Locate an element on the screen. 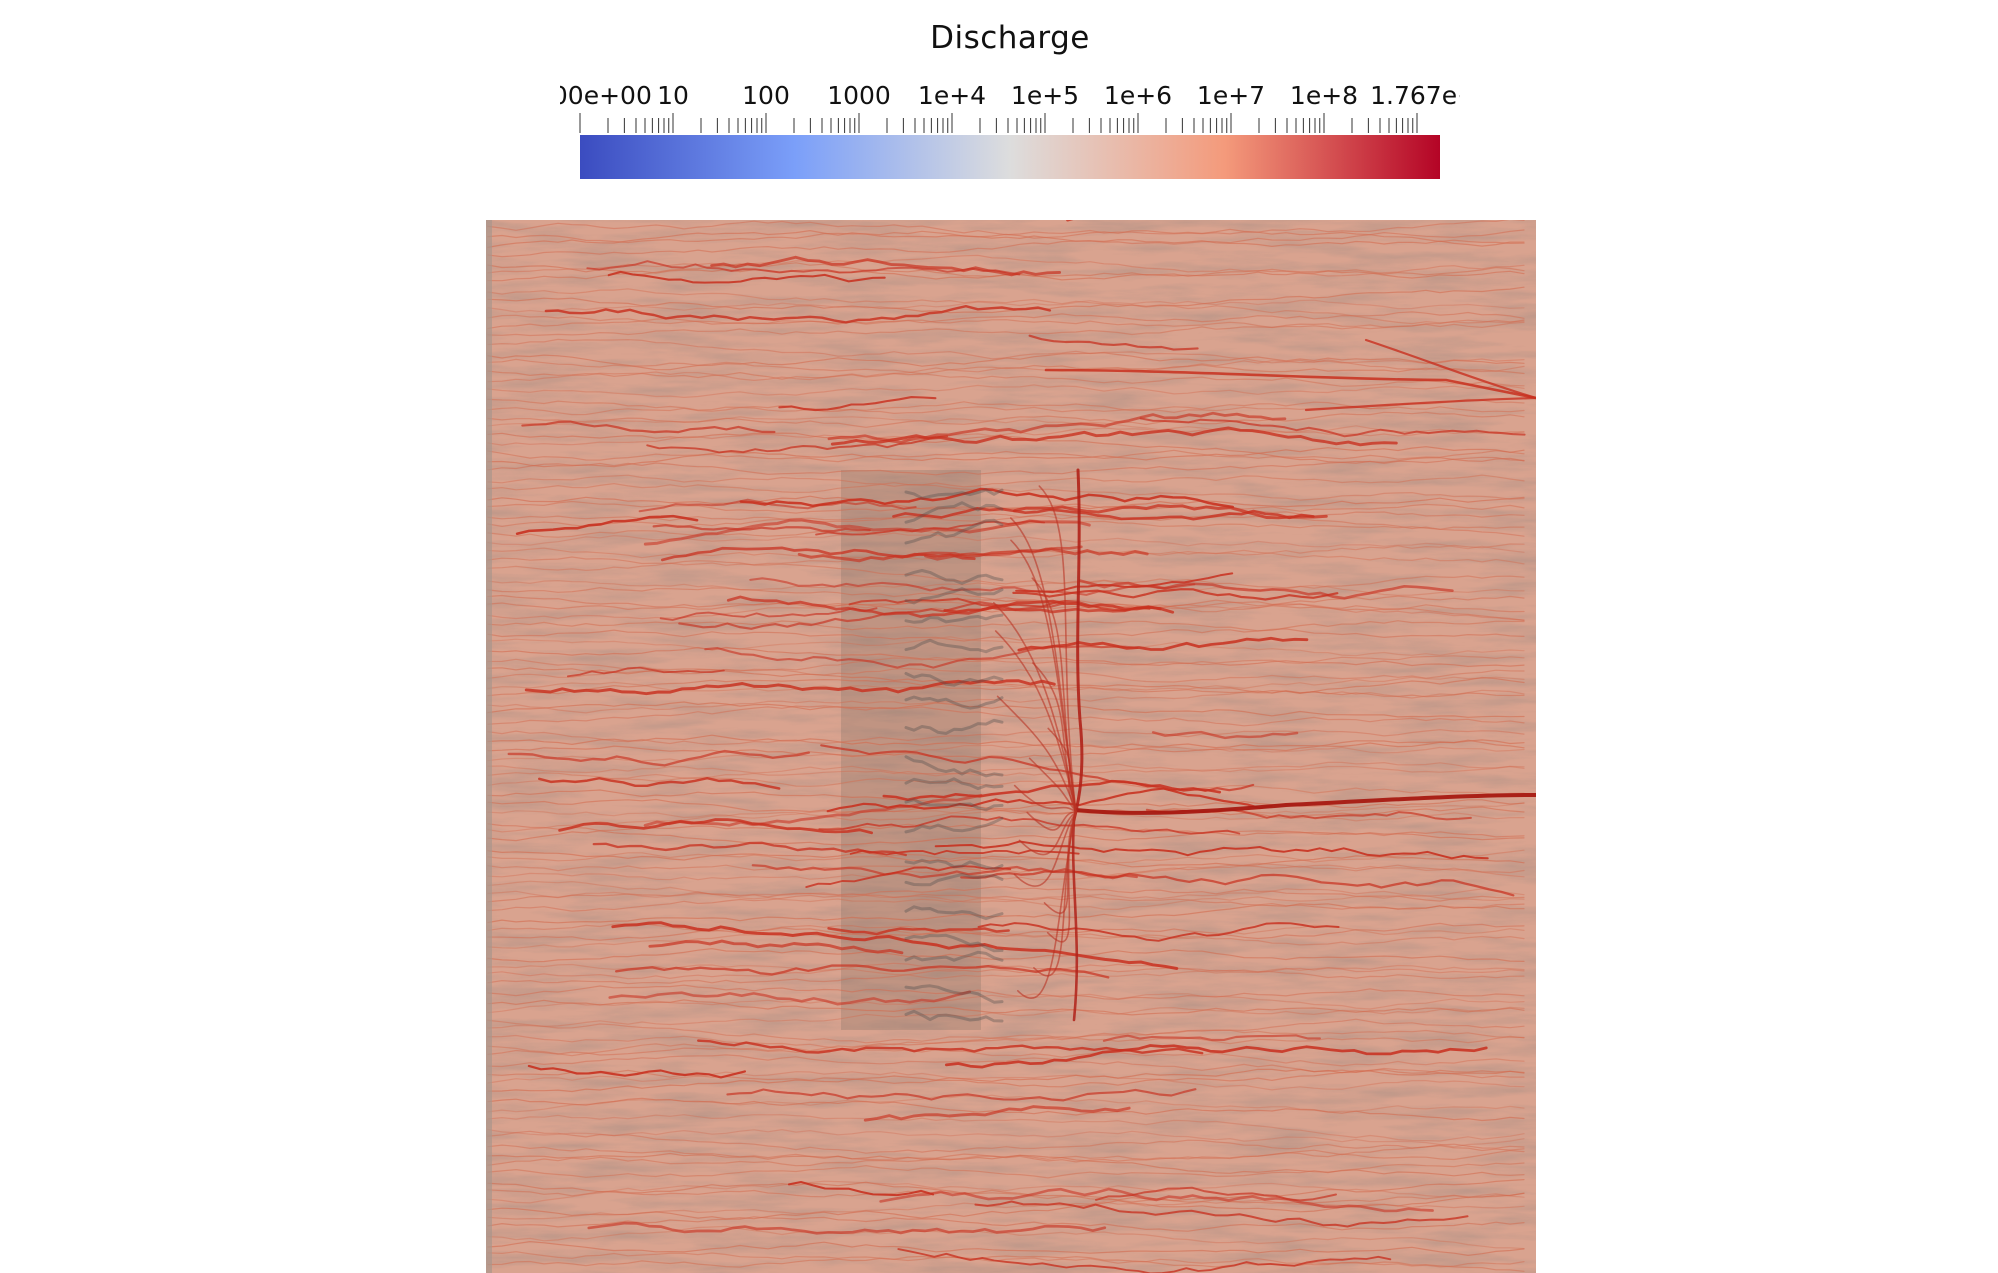  colorbar-tick-label: 100 is located at coordinates (766, 95).